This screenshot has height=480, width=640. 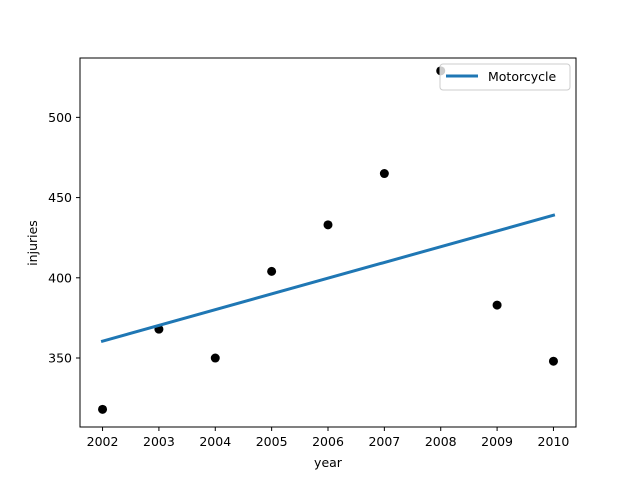 What do you see at coordinates (215, 358) in the screenshot?
I see `data-point-2004` at bounding box center [215, 358].